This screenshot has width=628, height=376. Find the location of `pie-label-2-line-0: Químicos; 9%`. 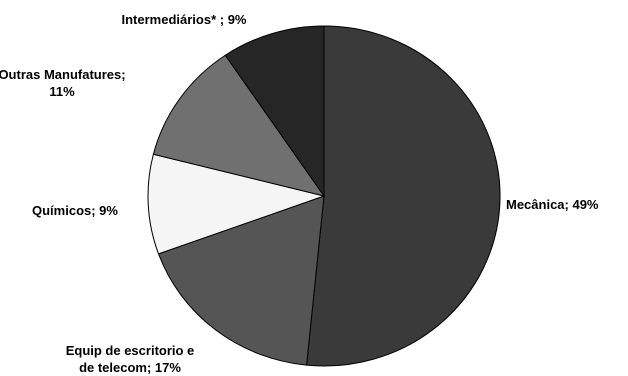

pie-label-2-line-0: Químicos; 9% is located at coordinates (75, 210).